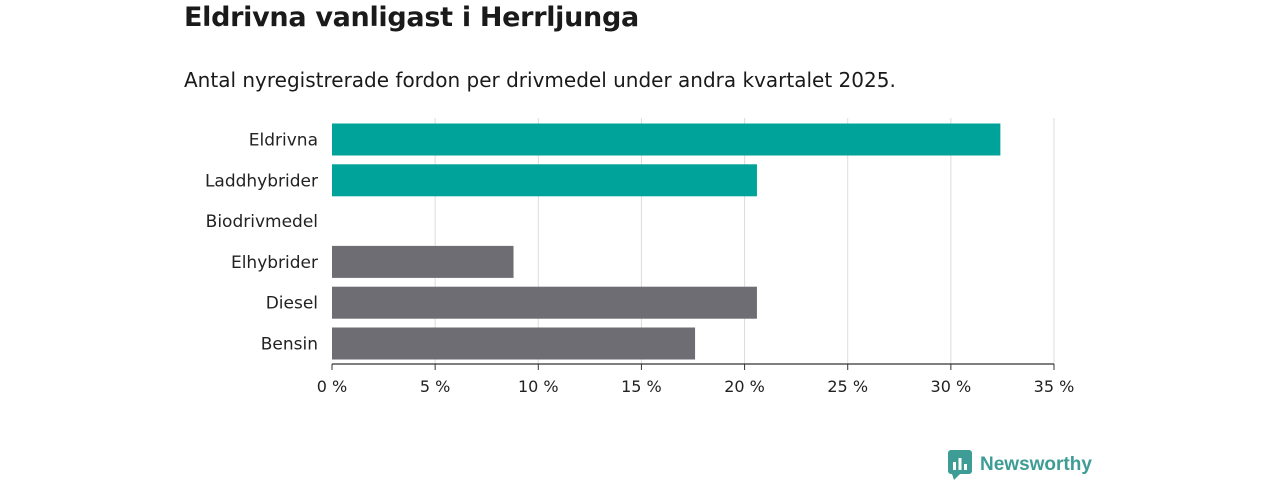  I want to click on x-axis: 0 % 5 % 10 % 15 % 20 % 25 % 30 % 35 %, so click(696, 379).